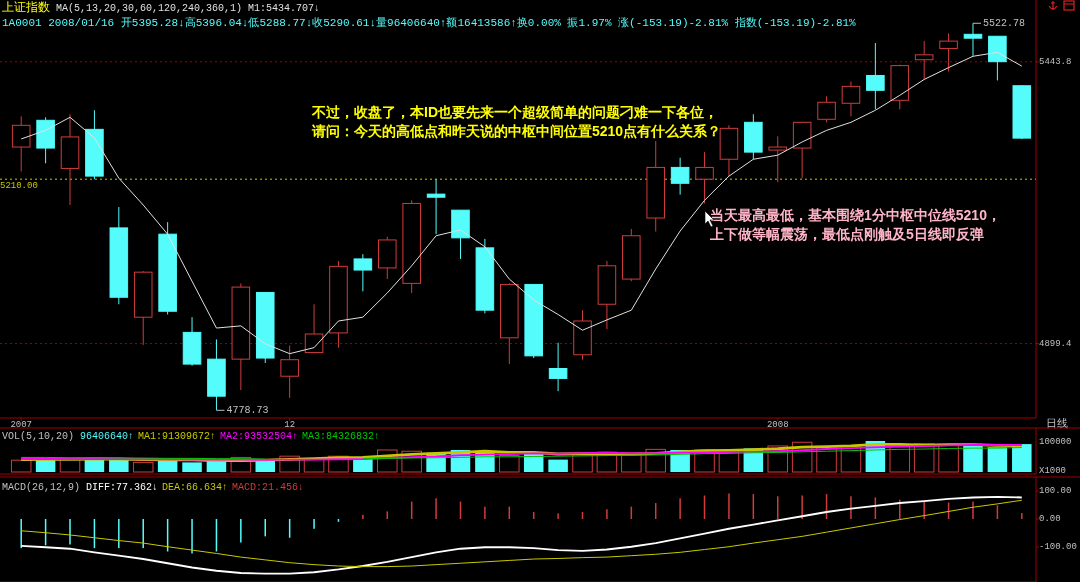 Image resolution: width=1080 pixels, height=582 pixels. I want to click on annotation: 5522.78, so click(1003, 23).